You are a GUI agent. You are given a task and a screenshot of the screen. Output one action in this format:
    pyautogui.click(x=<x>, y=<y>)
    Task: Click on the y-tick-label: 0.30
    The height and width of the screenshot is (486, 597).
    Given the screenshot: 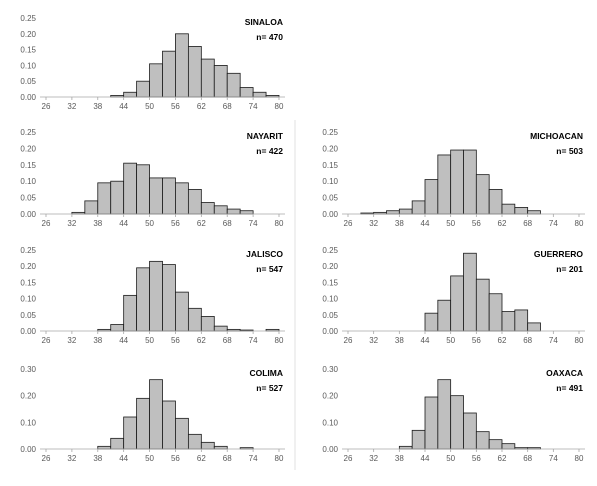 What is the action you would take?
    pyautogui.click(x=28, y=369)
    